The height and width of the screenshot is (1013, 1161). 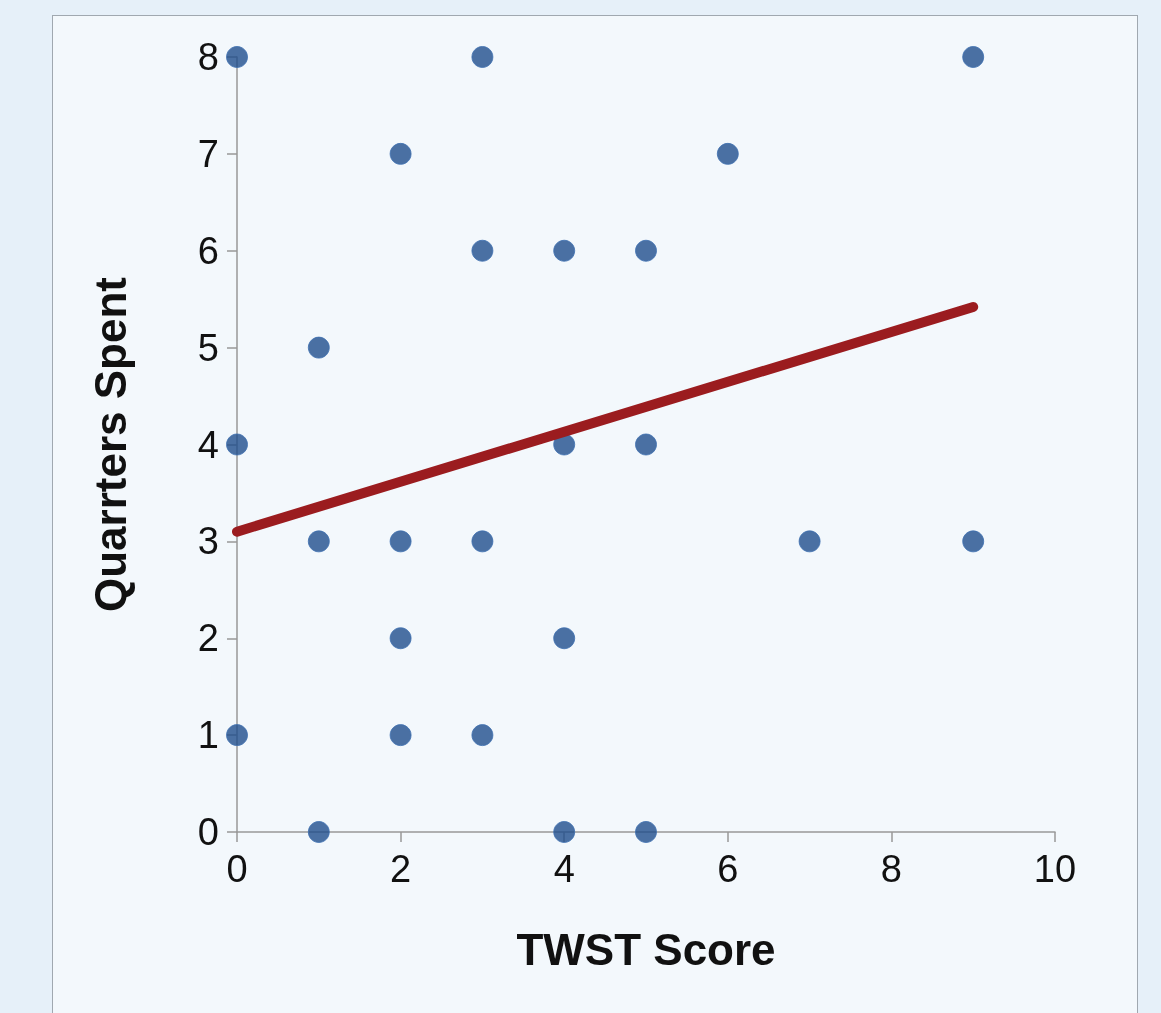 What do you see at coordinates (208, 444) in the screenshot?
I see `y-tick-label: 4` at bounding box center [208, 444].